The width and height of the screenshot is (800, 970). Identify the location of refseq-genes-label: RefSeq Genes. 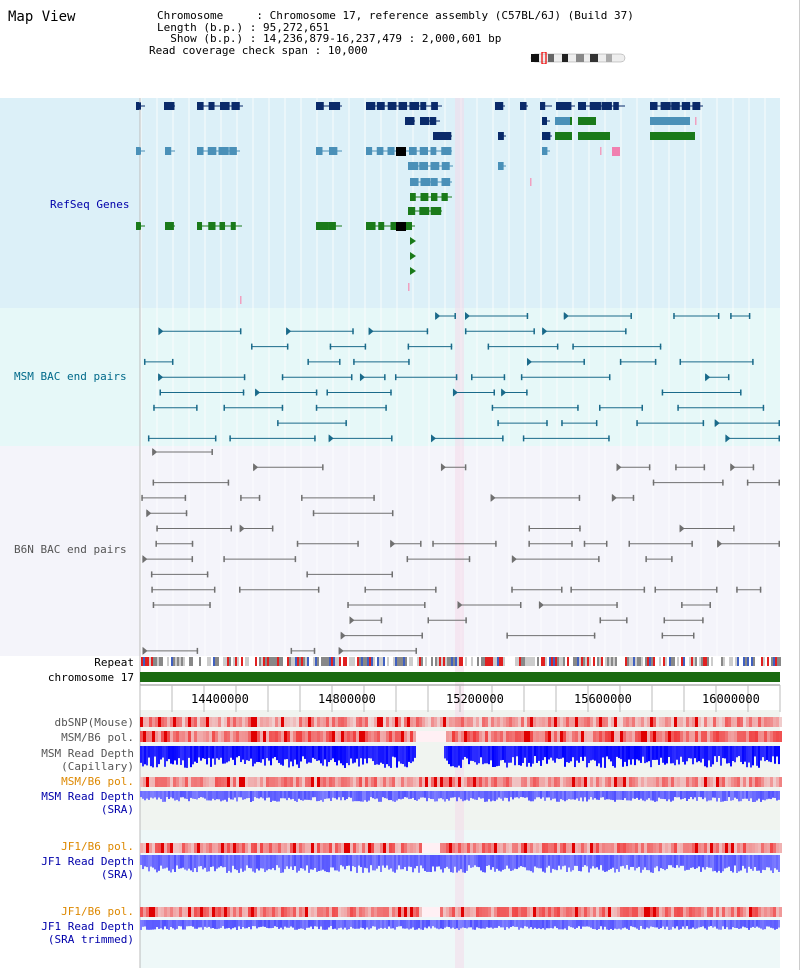
(90, 204).